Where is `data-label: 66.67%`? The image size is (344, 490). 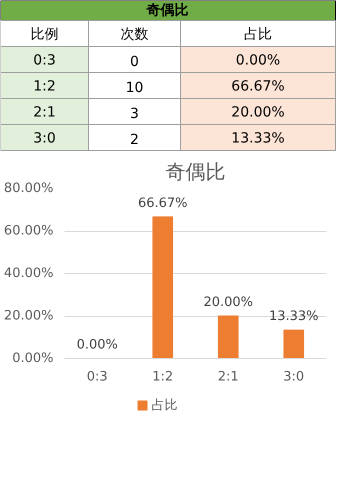 data-label: 66.67% is located at coordinates (163, 203).